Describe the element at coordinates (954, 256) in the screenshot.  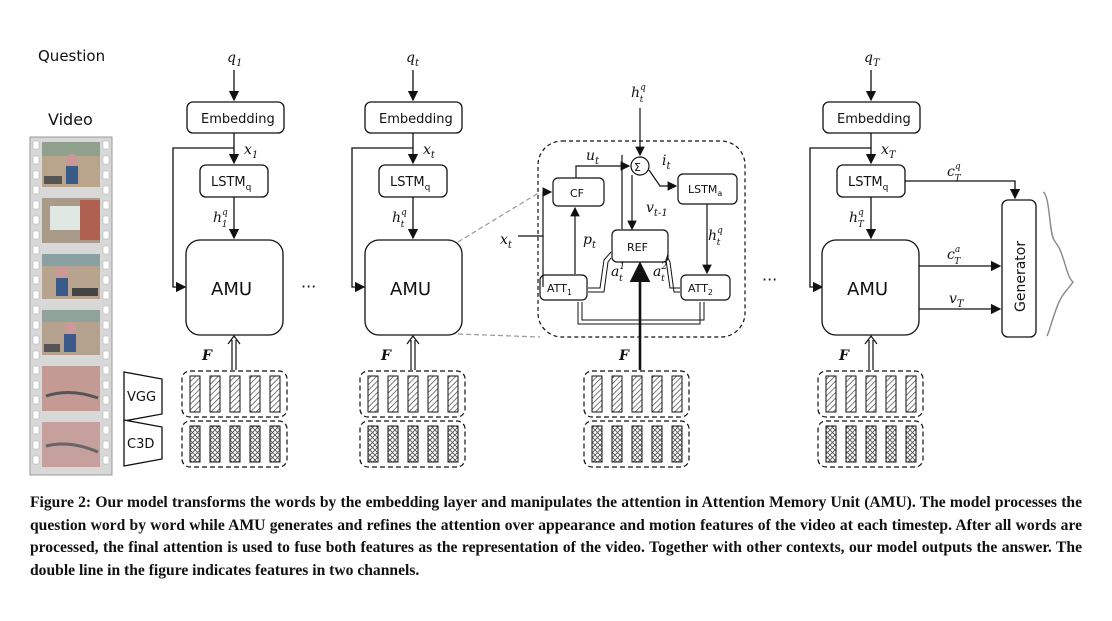
I see `cTa-label: ca T` at that location.